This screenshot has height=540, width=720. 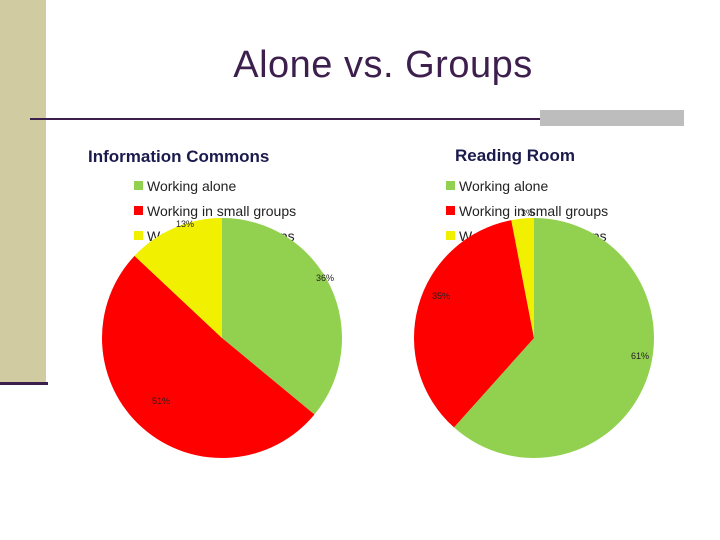 I want to click on data-label-working-in-small-groups: 51%, so click(x=161, y=401).